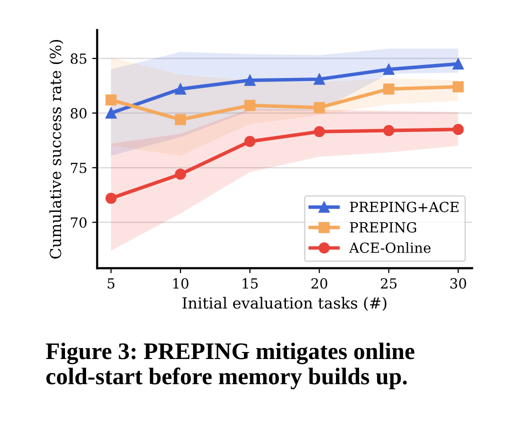 This screenshot has height=423, width=506. Describe the element at coordinates (78, 222) in the screenshot. I see `y-tick-label: 70` at that location.